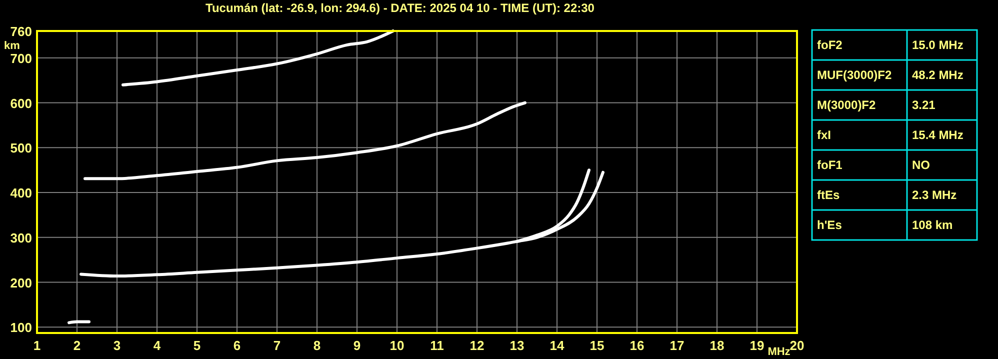  Describe the element at coordinates (938, 135) in the screenshot. I see `text: 15.4 MHz` at that location.